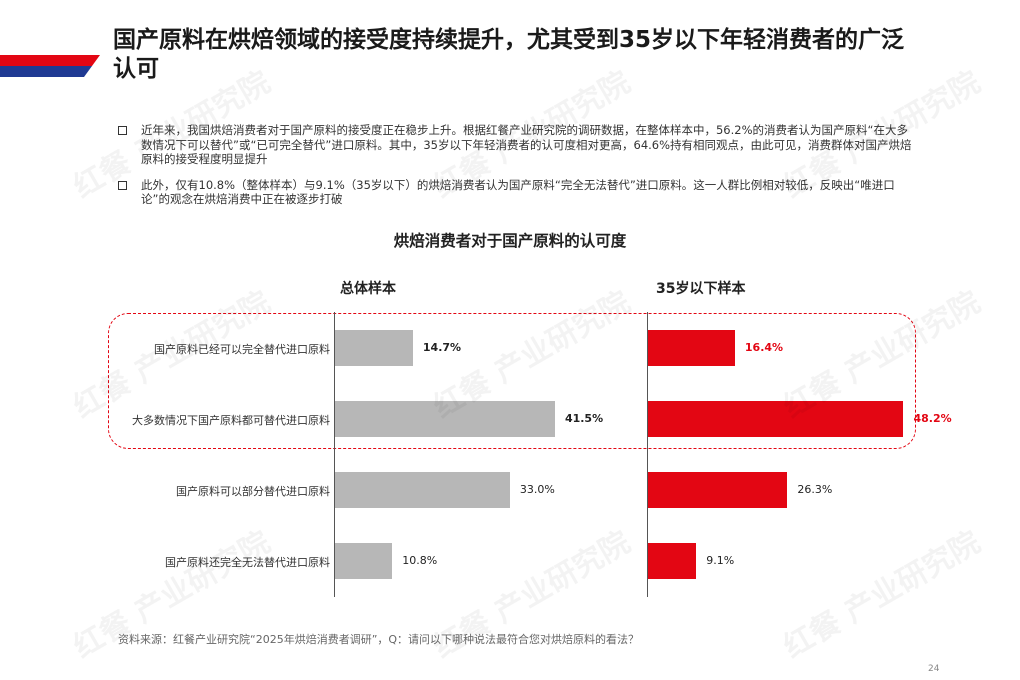 The image size is (1020, 680). I want to click on data-label: 26.3%, so click(815, 489).